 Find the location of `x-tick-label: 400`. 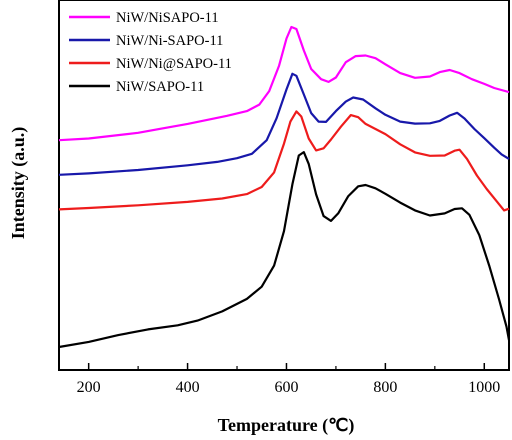

x-tick-label: 400 is located at coordinates (188, 387).